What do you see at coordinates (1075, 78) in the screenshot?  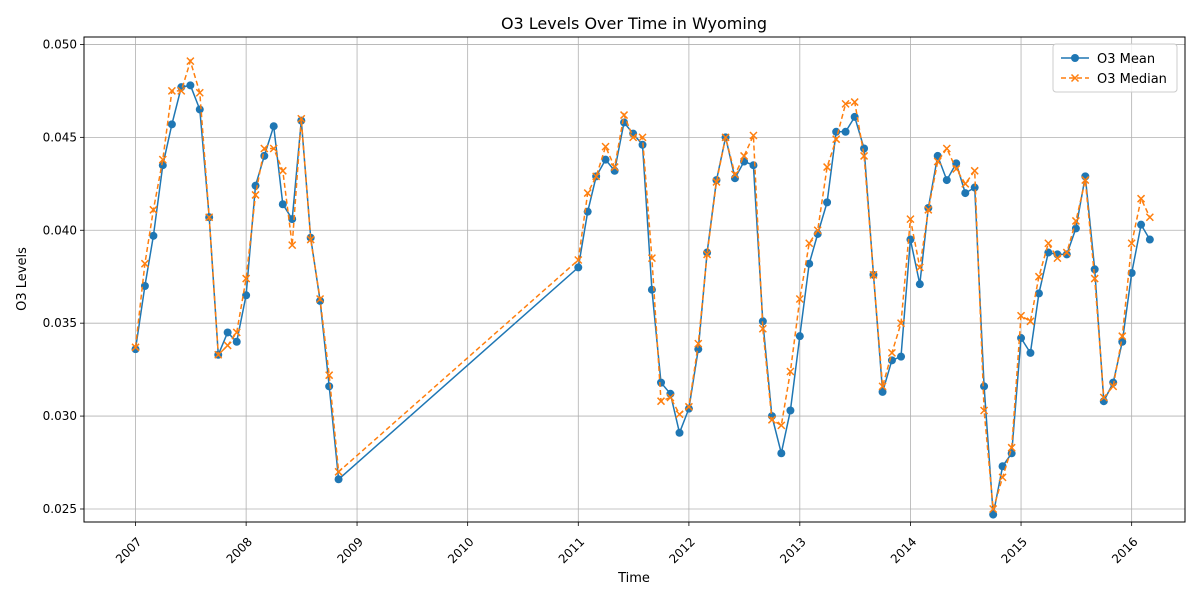 I see `legend-marker-o3-median` at bounding box center [1075, 78].